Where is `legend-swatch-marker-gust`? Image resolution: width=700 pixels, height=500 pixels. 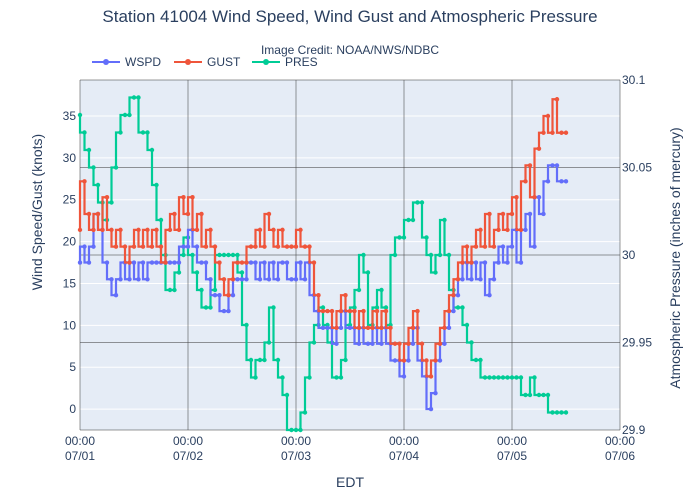 legend-swatch-marker-gust is located at coordinates (188, 62).